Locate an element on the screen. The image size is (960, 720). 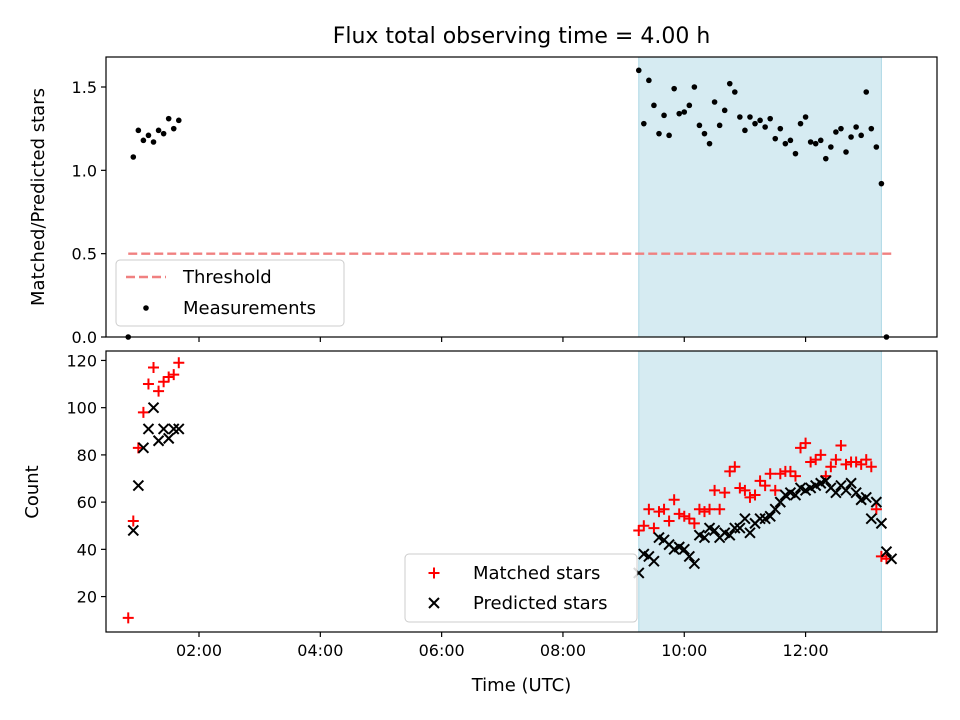
legend-threshold-label: Threshold is located at coordinates (227, 277).